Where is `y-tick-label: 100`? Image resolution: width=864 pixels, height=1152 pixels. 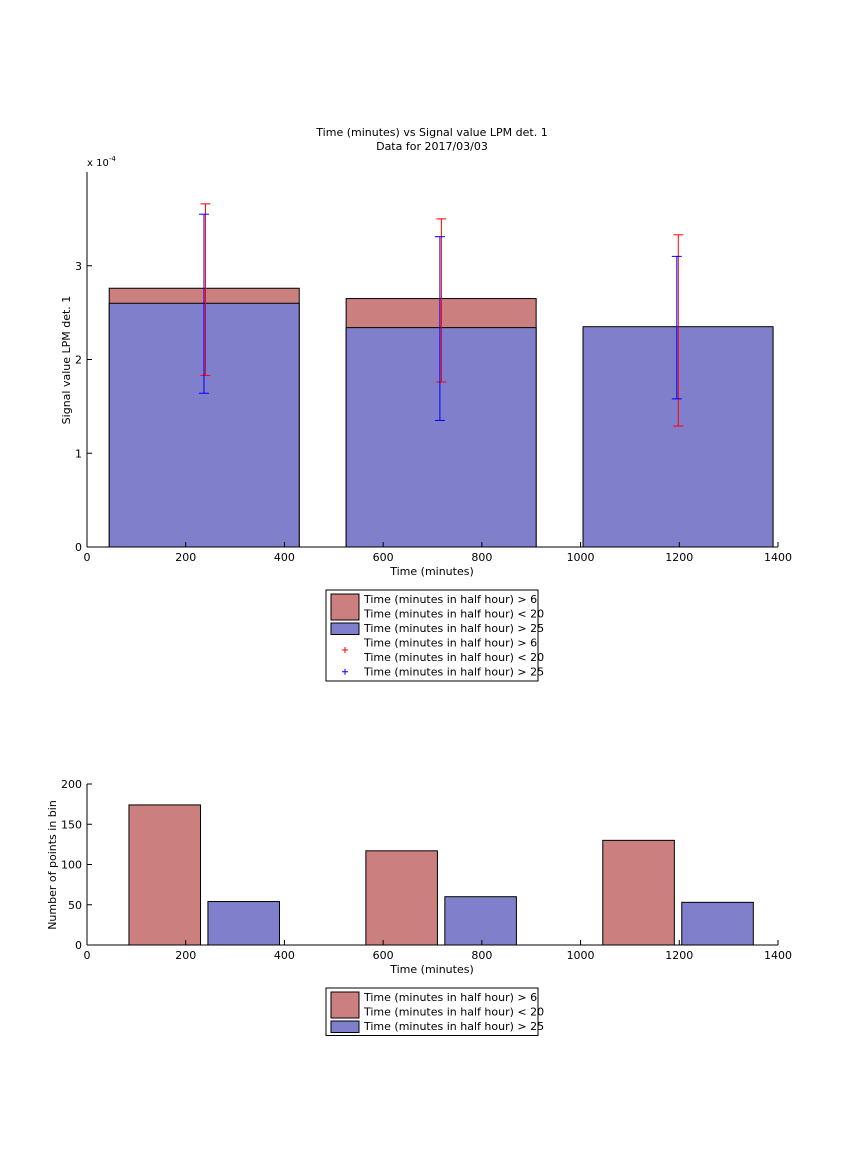
y-tick-label: 100 is located at coordinates (71, 865).